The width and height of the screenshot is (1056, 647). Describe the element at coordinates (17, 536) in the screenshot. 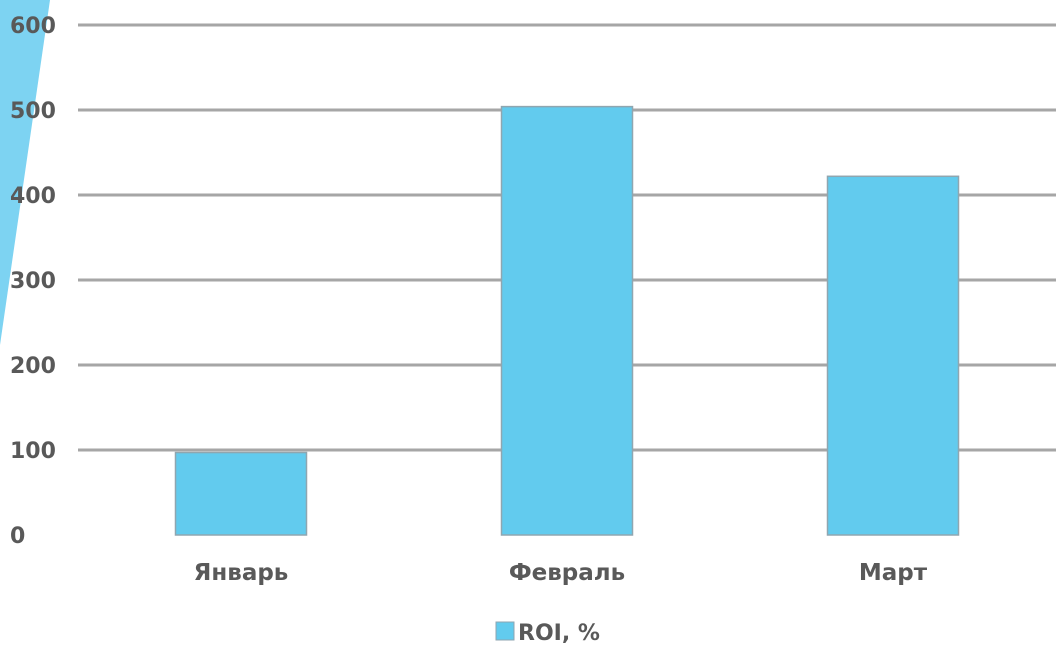

I see `y-tick-label-0: 0` at that location.